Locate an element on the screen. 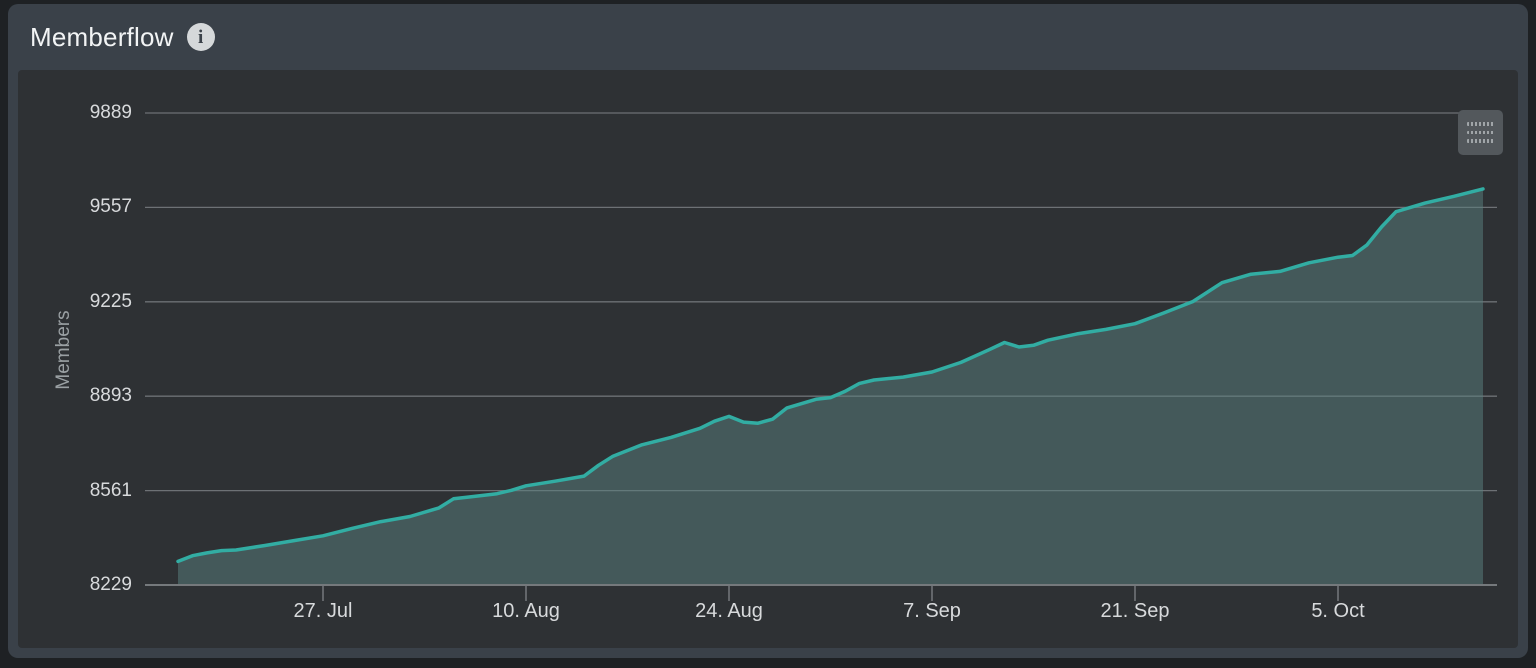 The image size is (1536, 668). y-axis-tick-label: 9557 is located at coordinates (110, 207).